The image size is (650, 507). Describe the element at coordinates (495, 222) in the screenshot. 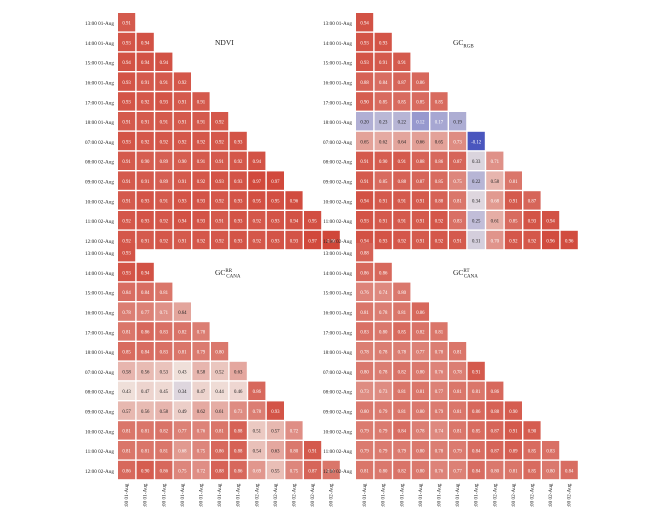

I see `cell-value-label: 0.61` at that location.